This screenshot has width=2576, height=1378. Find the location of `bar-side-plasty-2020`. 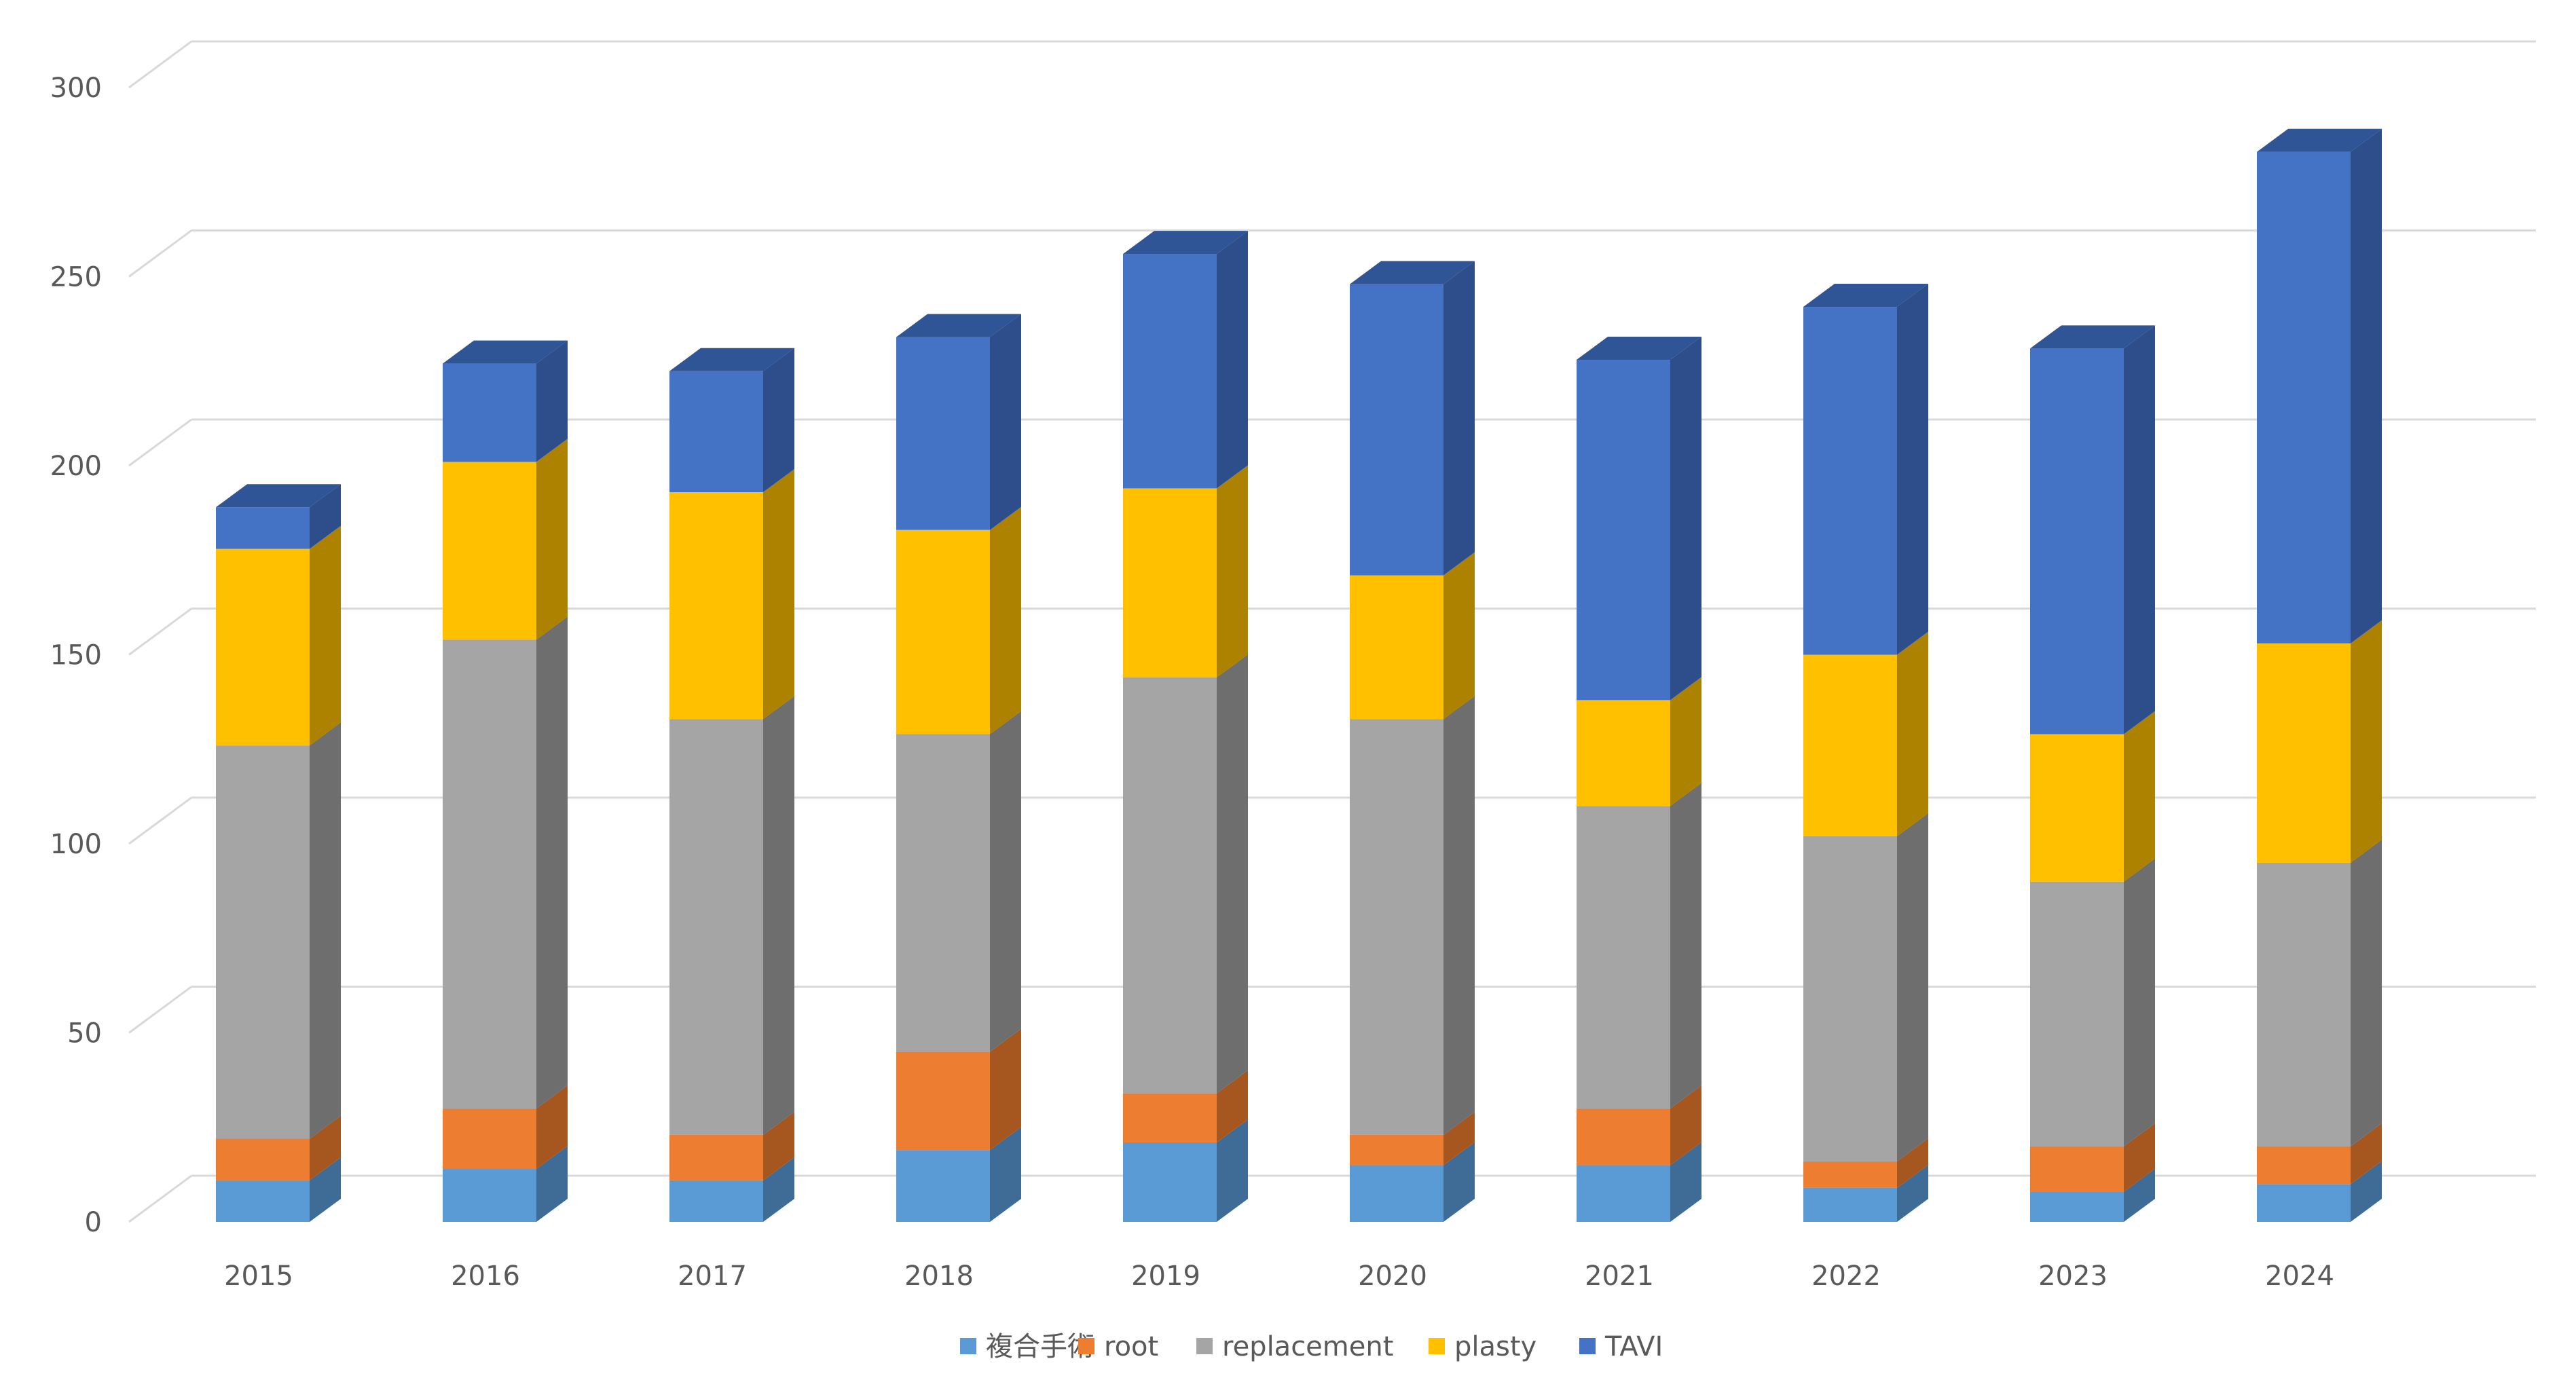

bar-side-plasty-2020 is located at coordinates (1459, 636).